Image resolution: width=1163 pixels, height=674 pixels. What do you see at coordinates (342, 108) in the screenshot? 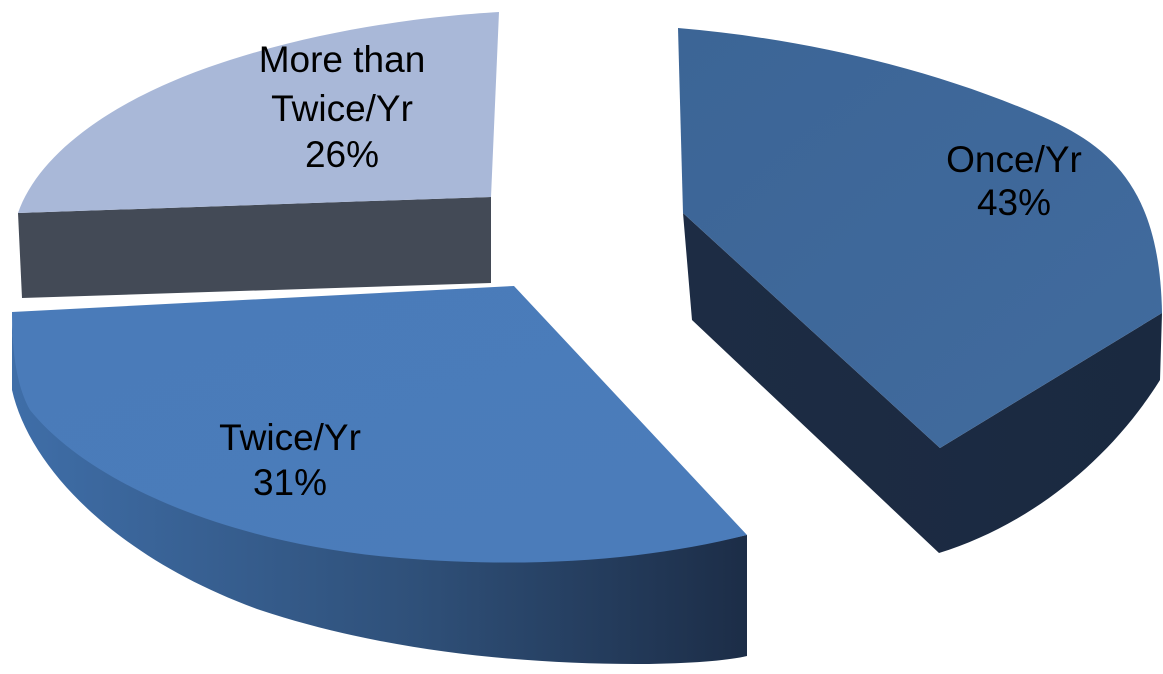
I see `data-label-more-than-twice-name-line2: Twice/Yr` at bounding box center [342, 108].